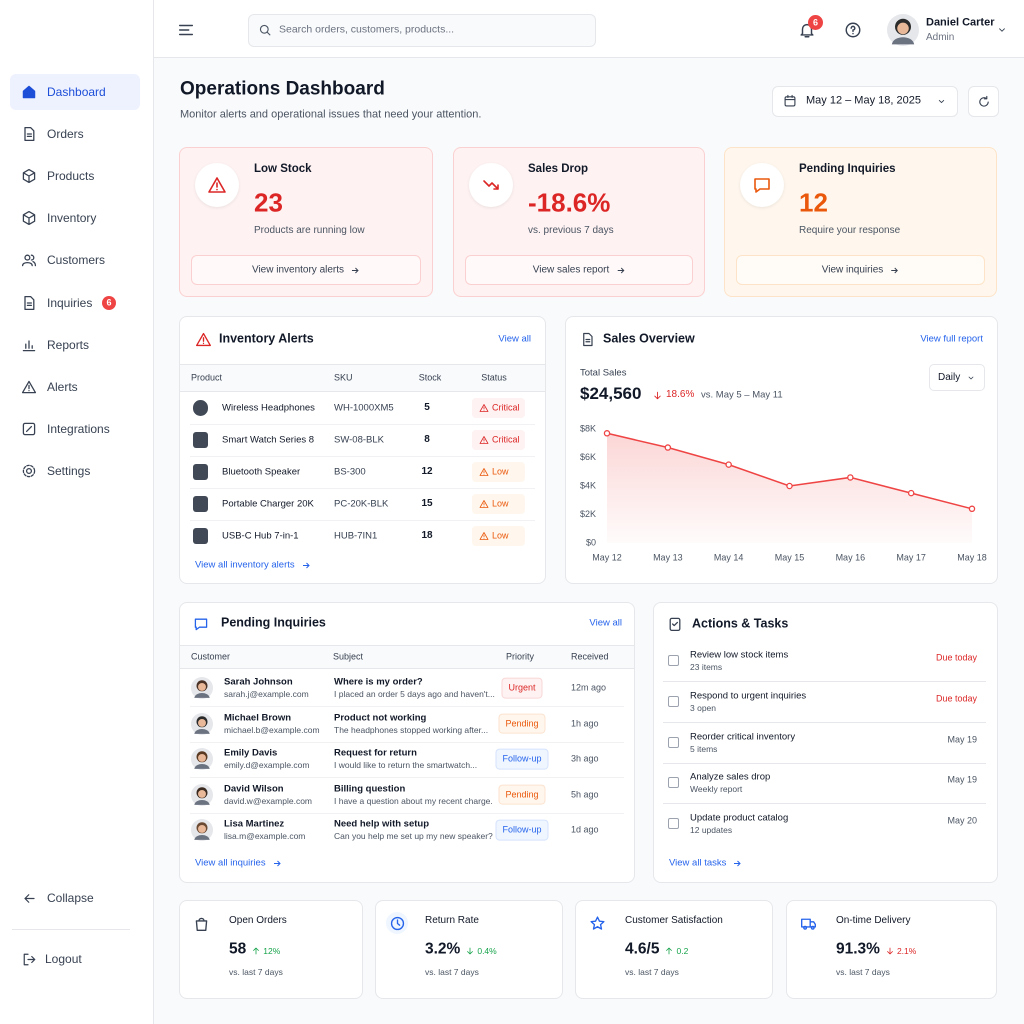 This screenshot has height=1024, width=1024. I want to click on nav-item: Inventory, so click(72, 218).